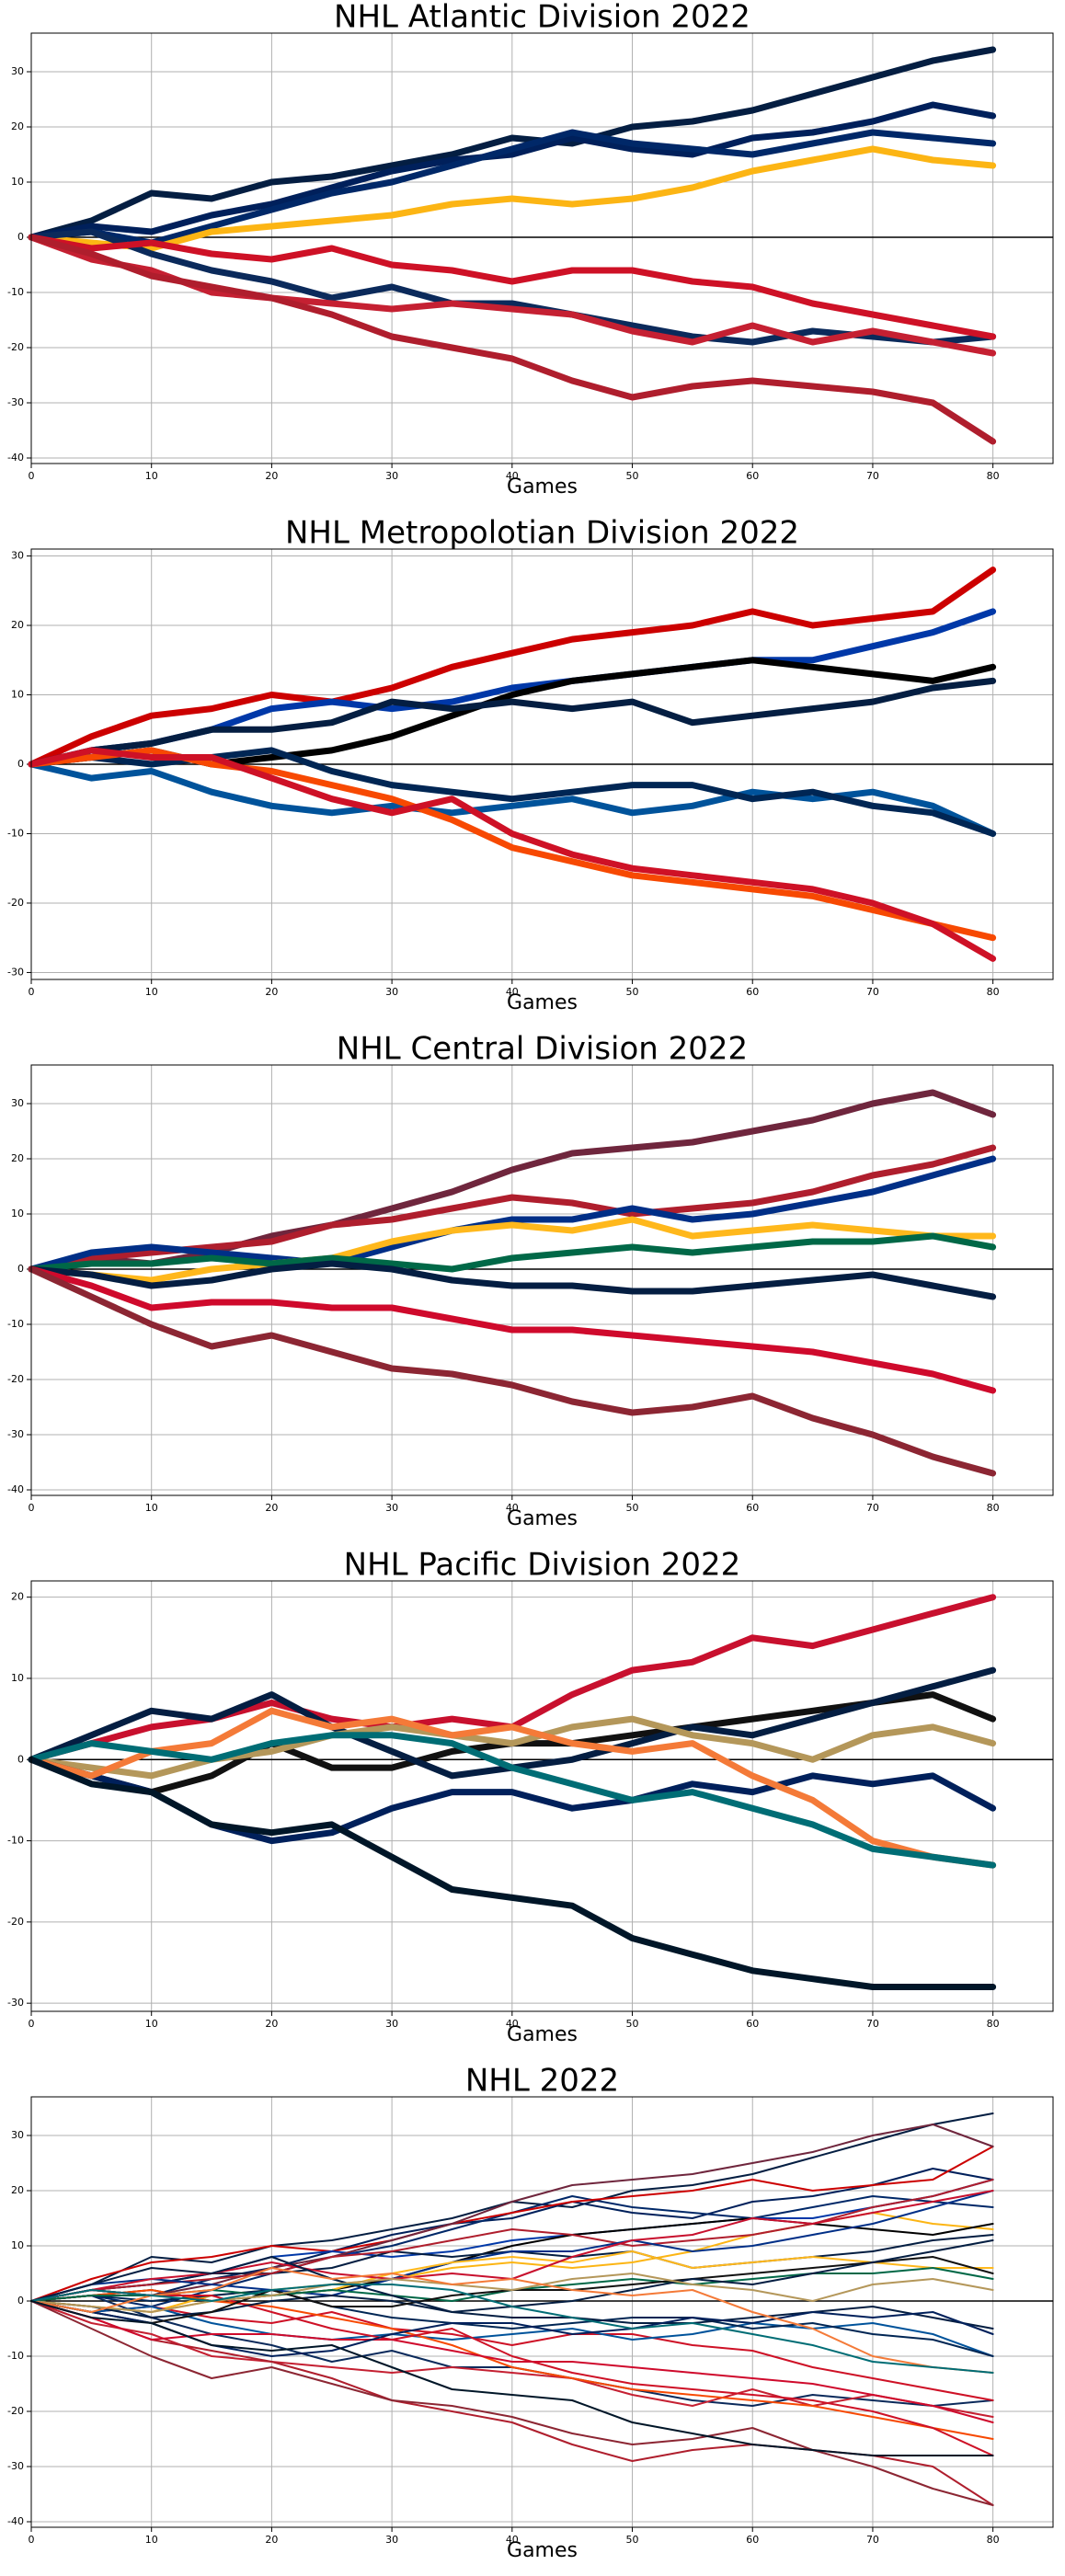 The width and height of the screenshot is (1065, 2576). I want to click on chart-title: NHL Atlantic Division 2022, so click(542, 18).